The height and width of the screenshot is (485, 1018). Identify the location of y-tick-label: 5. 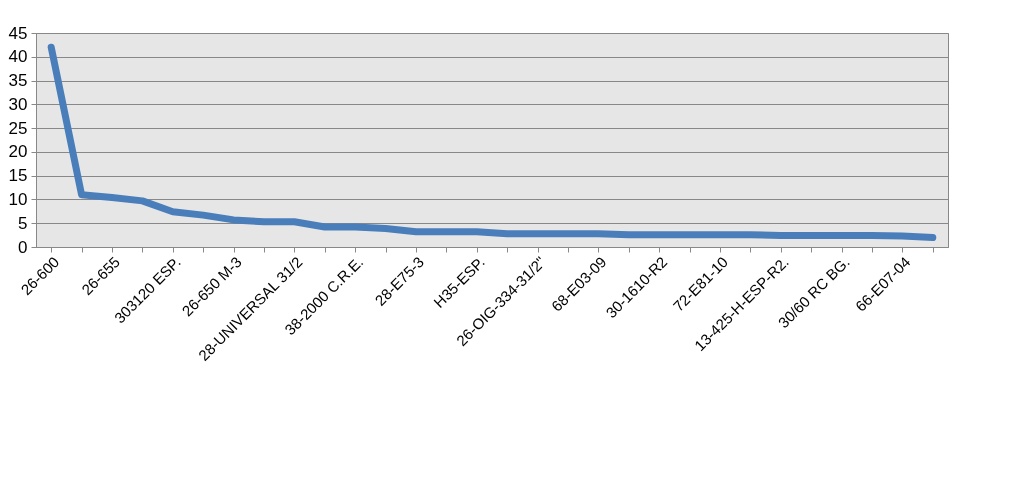
(23, 223).